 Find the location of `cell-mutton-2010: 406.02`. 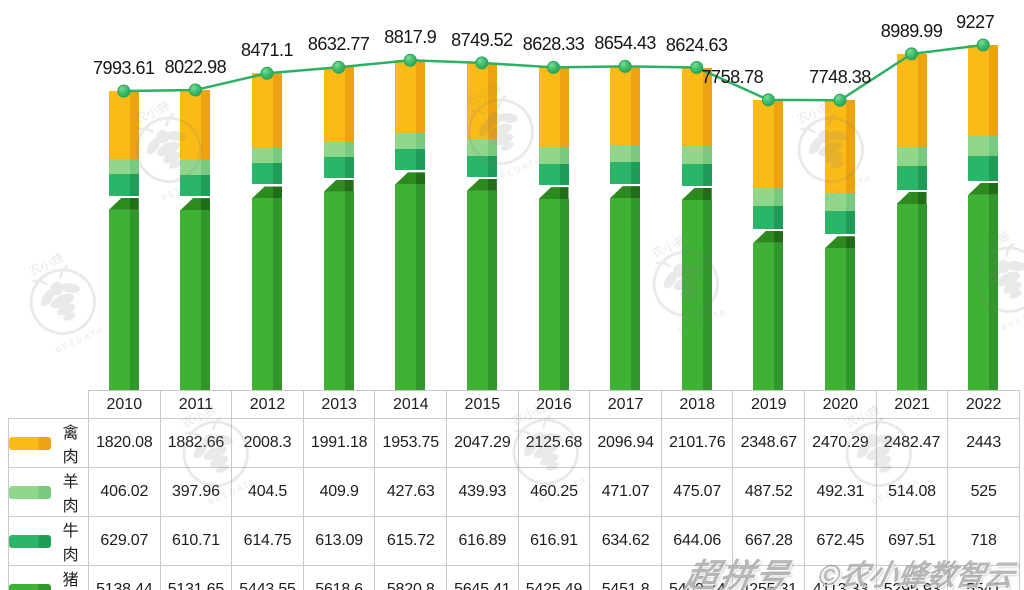

cell-mutton-2010: 406.02 is located at coordinates (124, 492).